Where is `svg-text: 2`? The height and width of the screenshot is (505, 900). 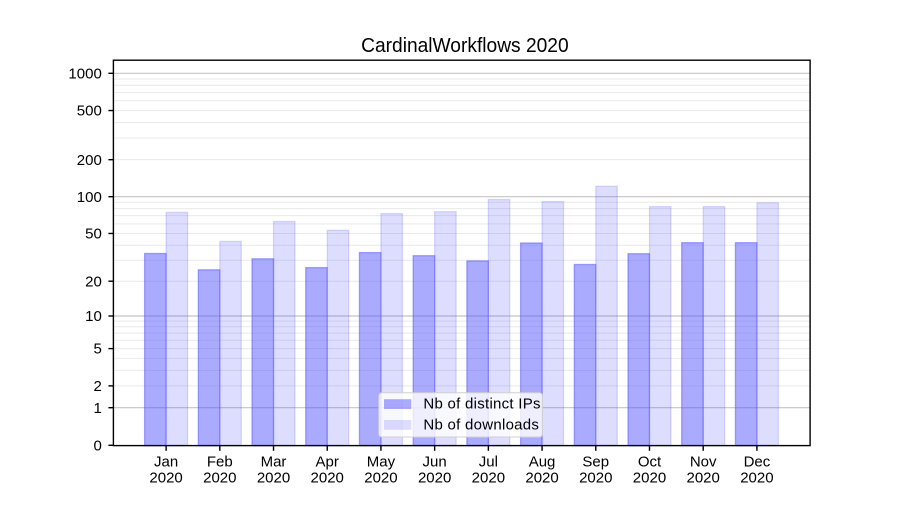
svg-text: 2 is located at coordinates (97, 386).